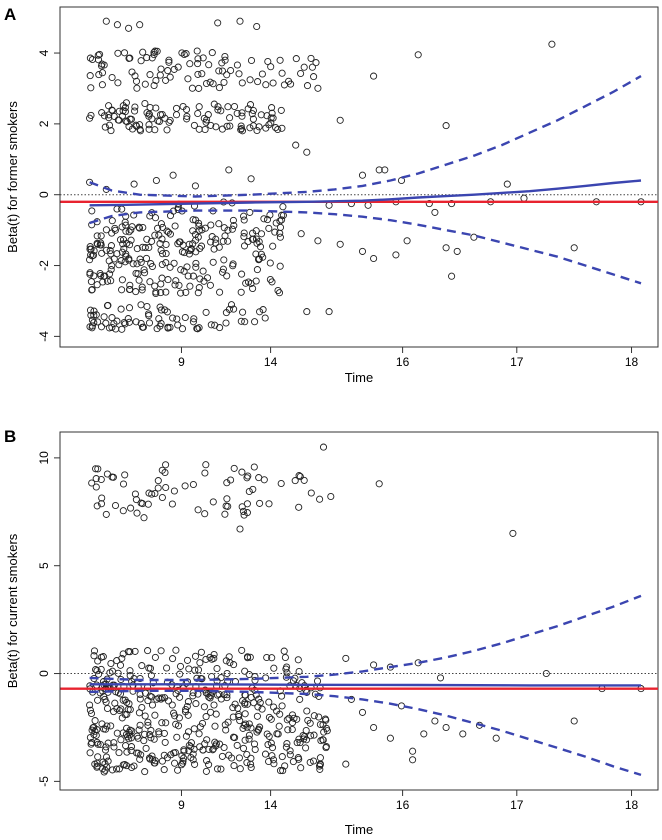 This screenshot has height=840, width=662. I want to click on panel-a-x-axis: 9 14 16 17 18, so click(408, 357).